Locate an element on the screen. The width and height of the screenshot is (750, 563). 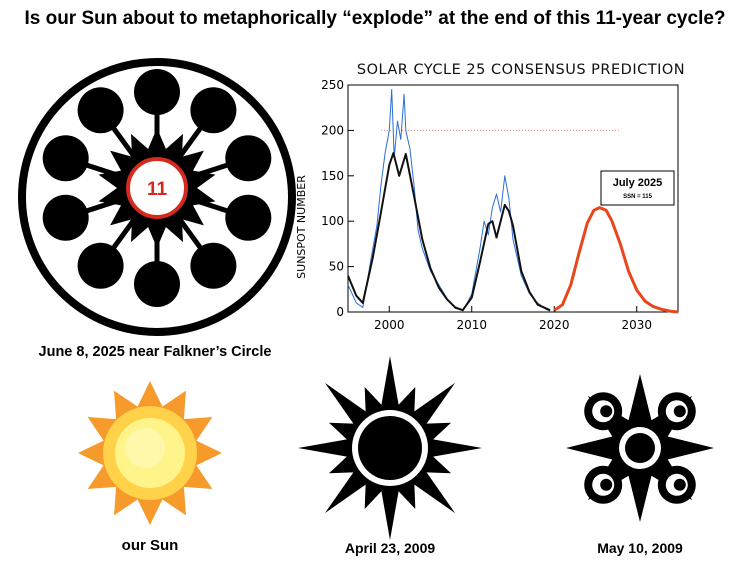
our-sun-illustration is located at coordinates (150, 453).